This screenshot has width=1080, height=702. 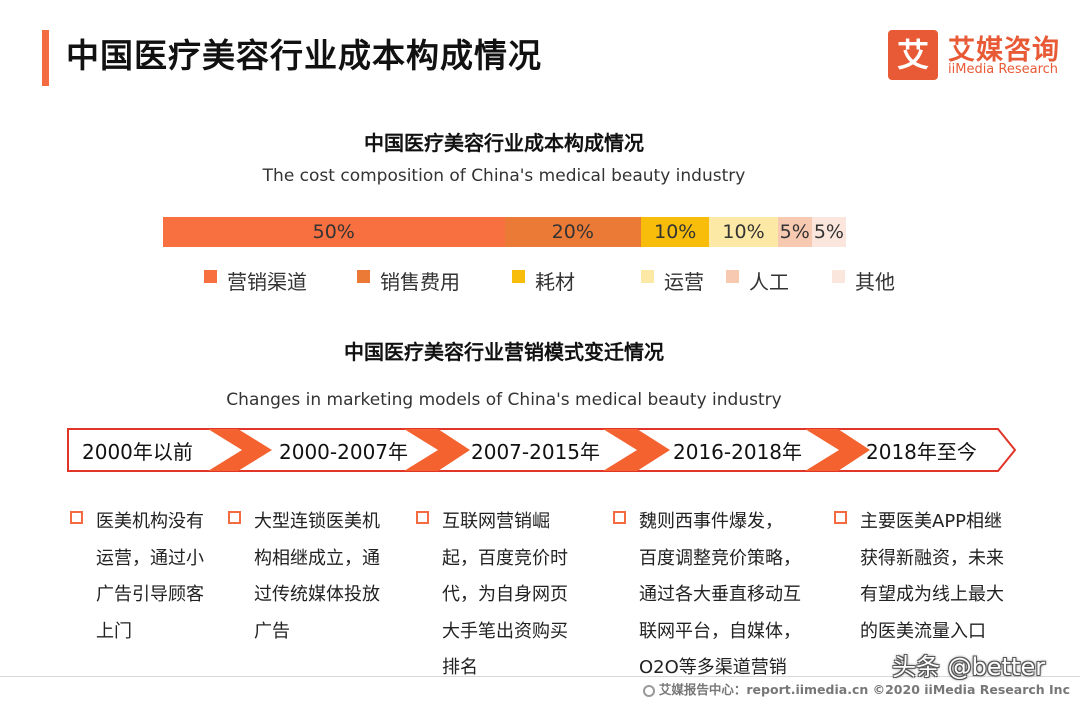 What do you see at coordinates (505, 631) in the screenshot?
I see `description-line: 大手笔出资购买` at bounding box center [505, 631].